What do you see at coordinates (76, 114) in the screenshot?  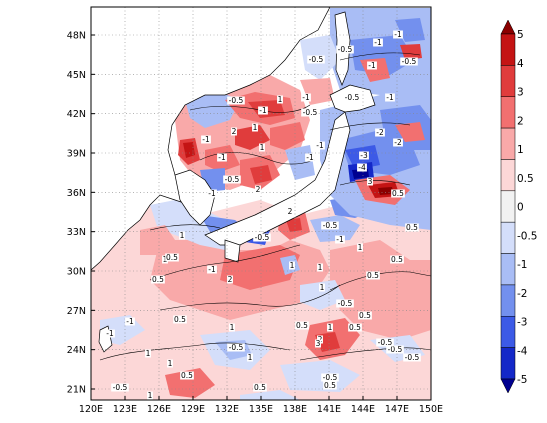 I see `y-tick-label: 42N` at bounding box center [76, 114].